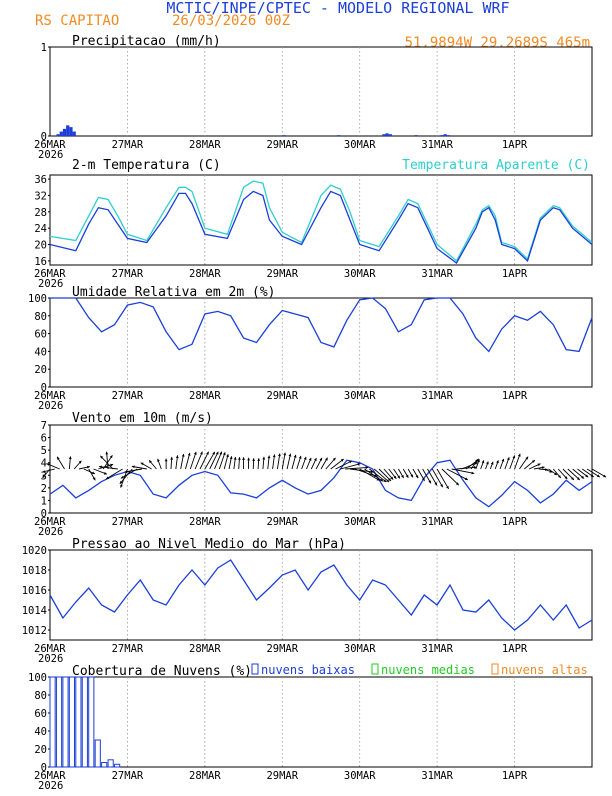  Describe the element at coordinates (44, 426) in the screenshot. I see `wind-panel-ytick-label: 7` at that location.